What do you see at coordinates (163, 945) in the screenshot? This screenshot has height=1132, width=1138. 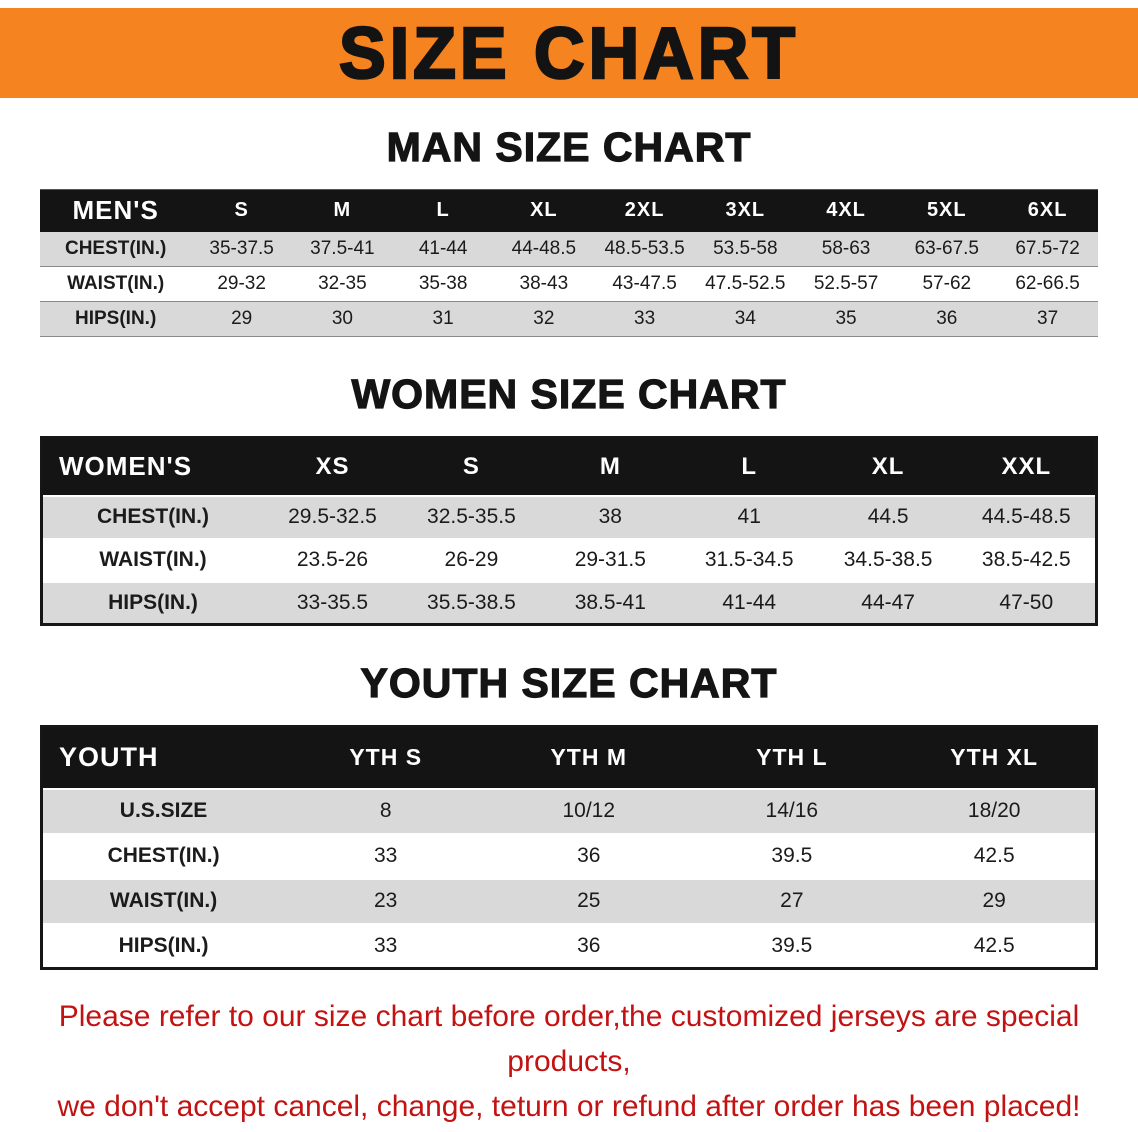 I see `measurement-row-label: HIPS(IN.)` at bounding box center [163, 945].